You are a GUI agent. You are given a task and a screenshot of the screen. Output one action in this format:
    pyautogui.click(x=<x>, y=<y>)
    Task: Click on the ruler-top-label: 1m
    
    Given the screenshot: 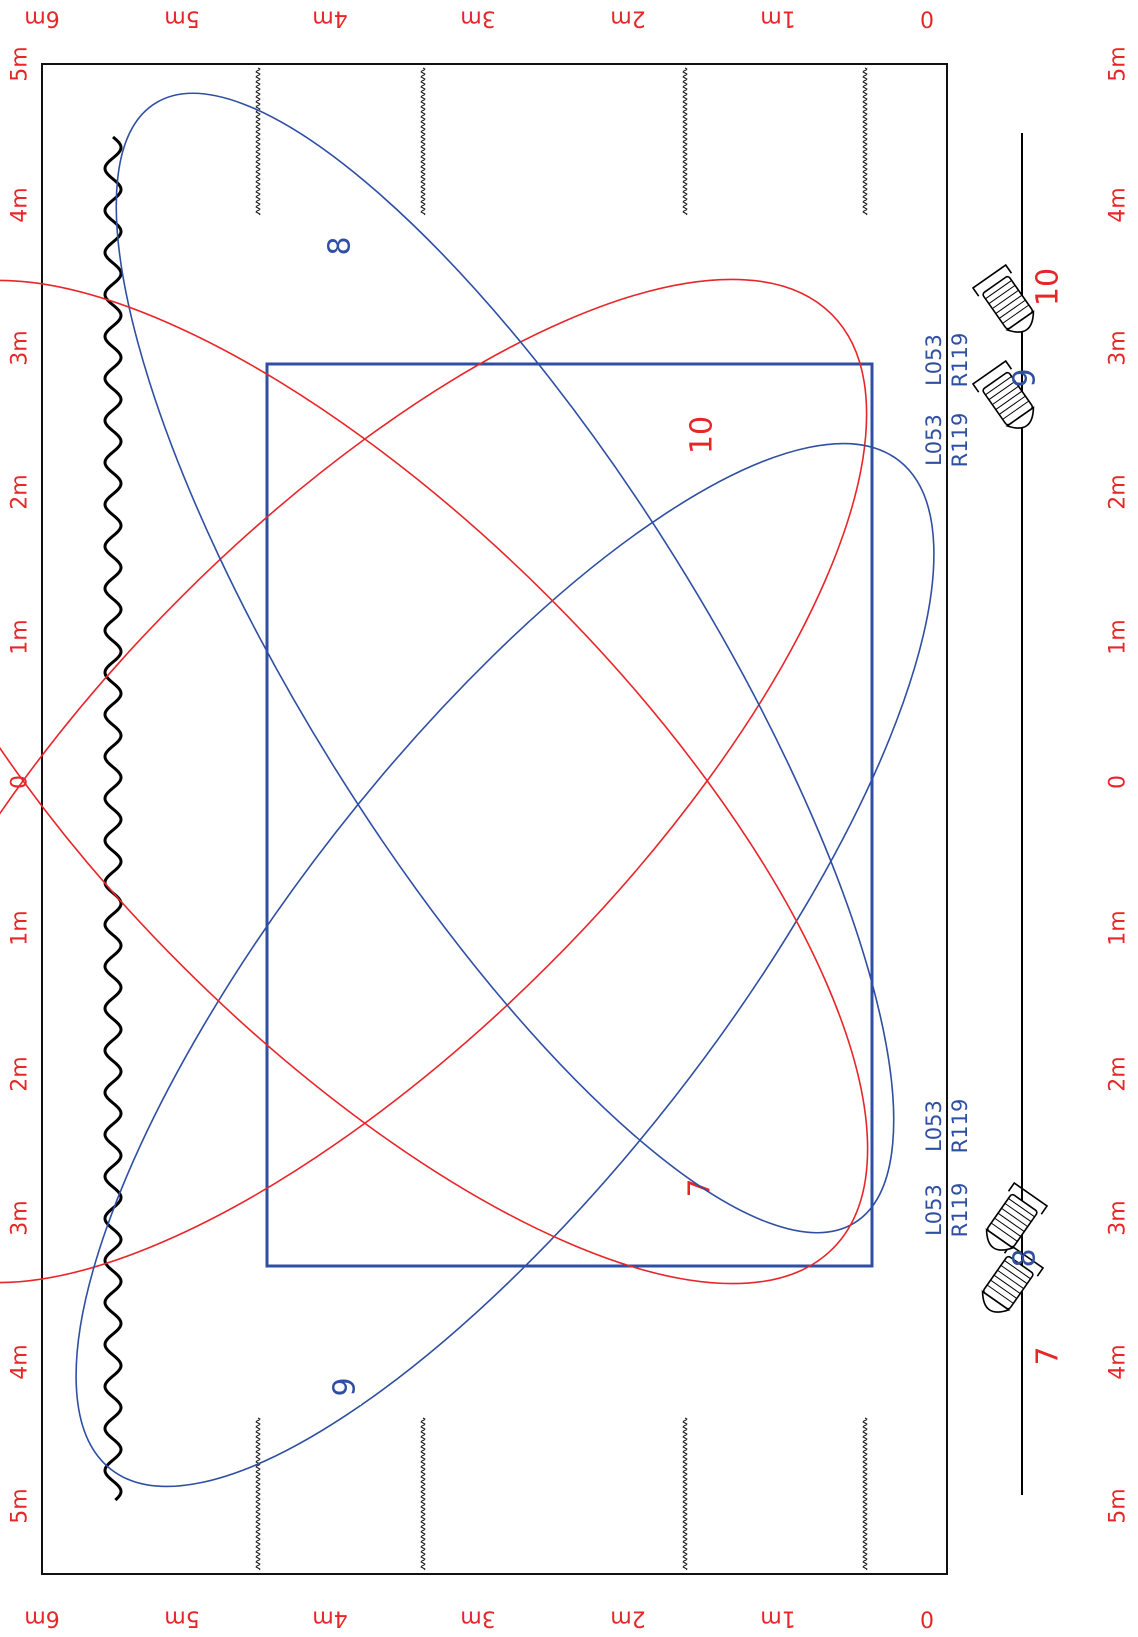 What is the action you would take?
    pyautogui.click(x=777, y=18)
    